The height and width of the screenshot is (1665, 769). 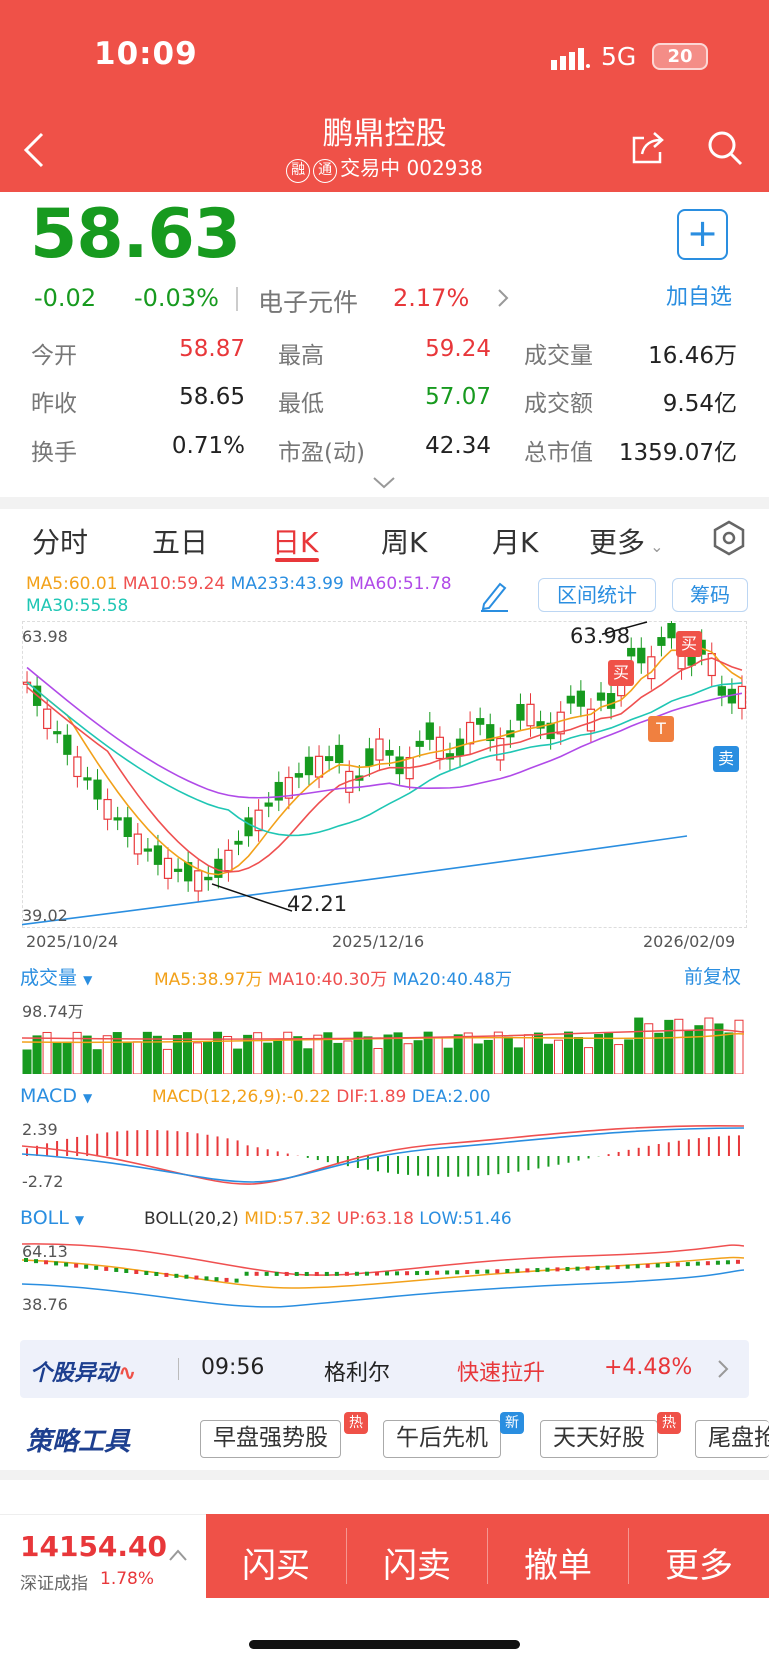 I want to click on boll-max: 64.13, so click(x=45, y=1251).